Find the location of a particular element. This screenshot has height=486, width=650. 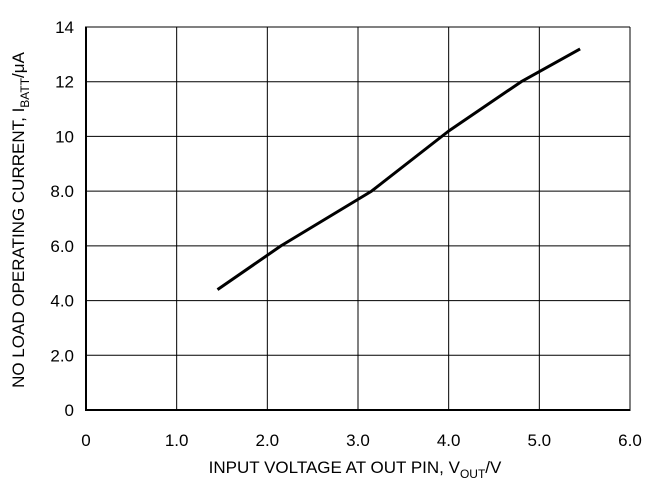

y-axis-title-subscript: BATT is located at coordinates (25, 92).